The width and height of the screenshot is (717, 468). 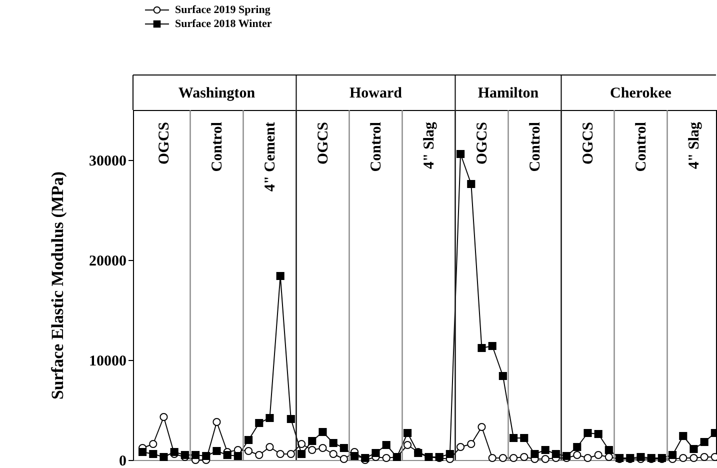 I want to click on annotation: 4" Cement, so click(x=270, y=157).